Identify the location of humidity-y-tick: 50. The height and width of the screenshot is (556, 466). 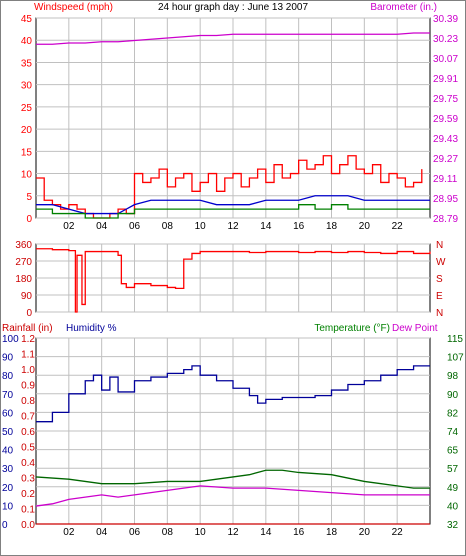
(8, 432).